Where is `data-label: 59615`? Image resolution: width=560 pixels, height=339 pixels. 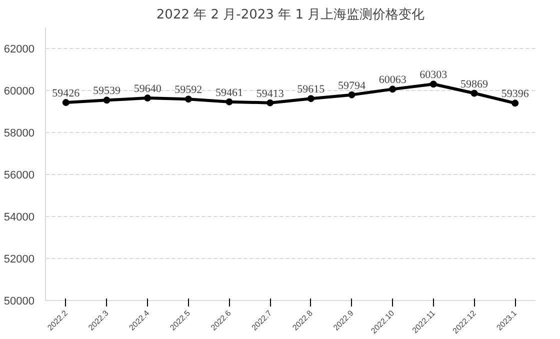
data-label: 59615 is located at coordinates (311, 90).